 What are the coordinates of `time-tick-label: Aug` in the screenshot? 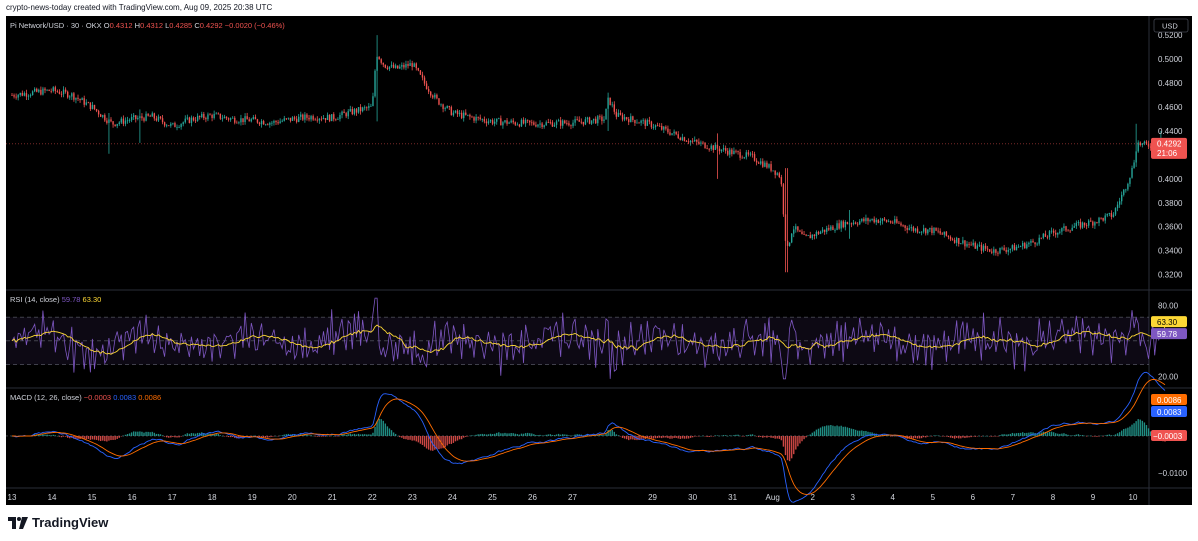 It's located at (773, 497).